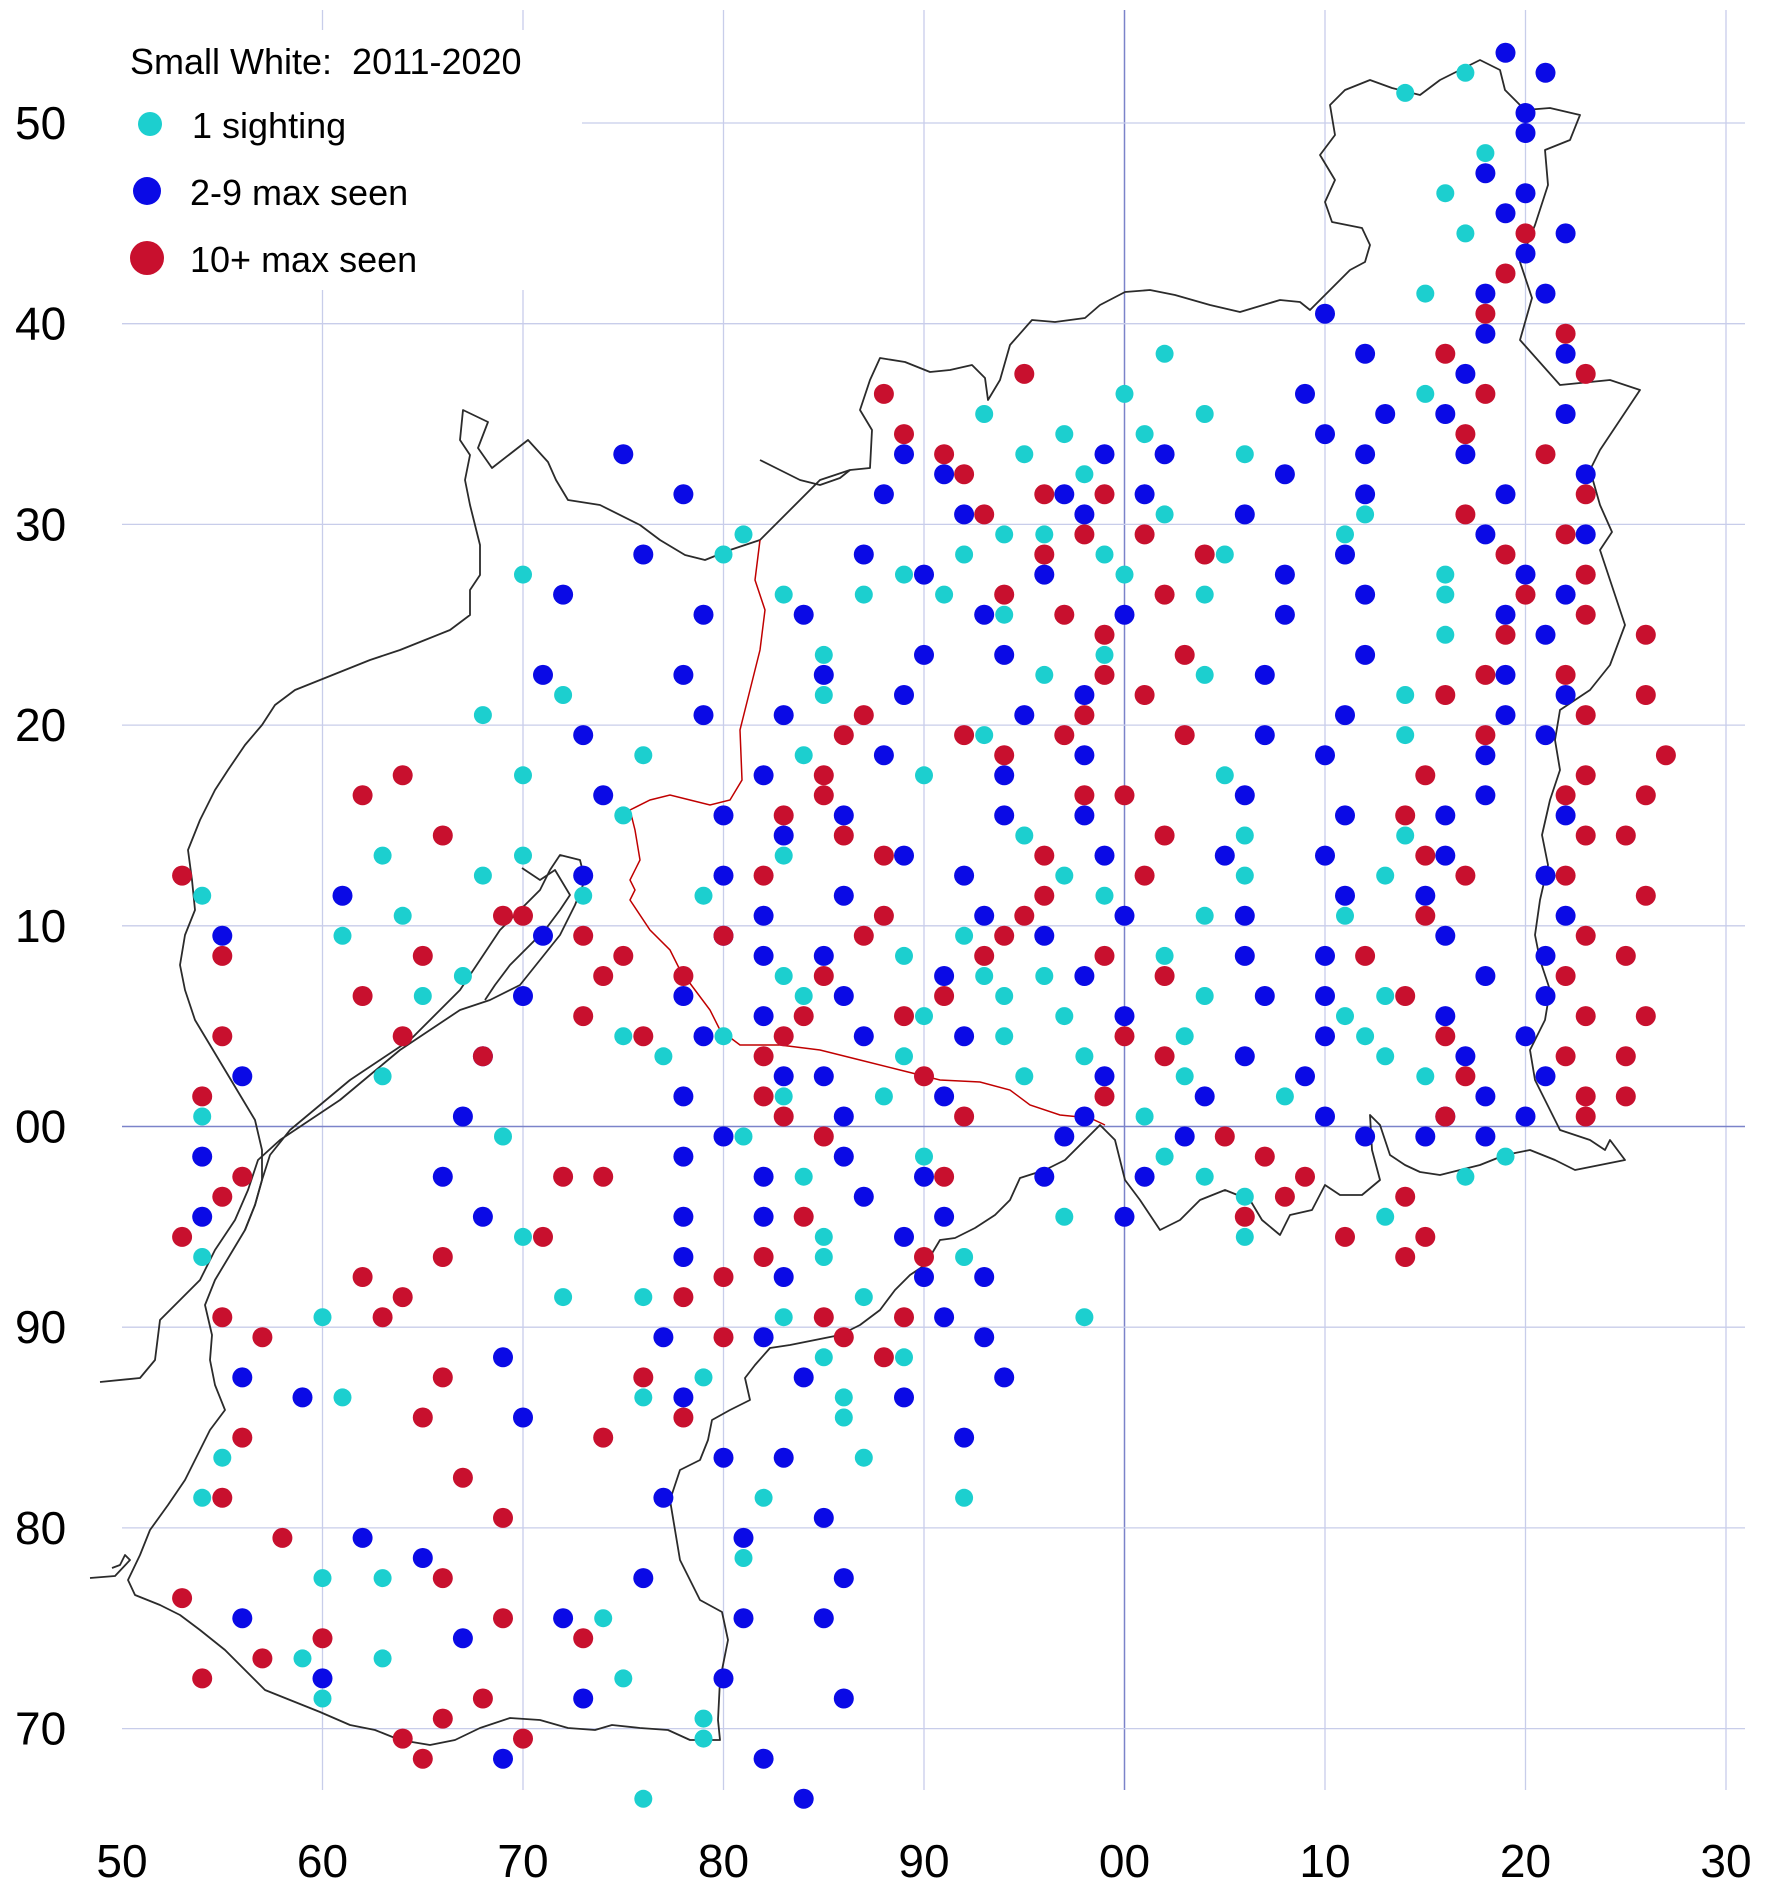  Describe the element at coordinates (40, 1528) in the screenshot. I see `y-tick-label-80: 80` at that location.